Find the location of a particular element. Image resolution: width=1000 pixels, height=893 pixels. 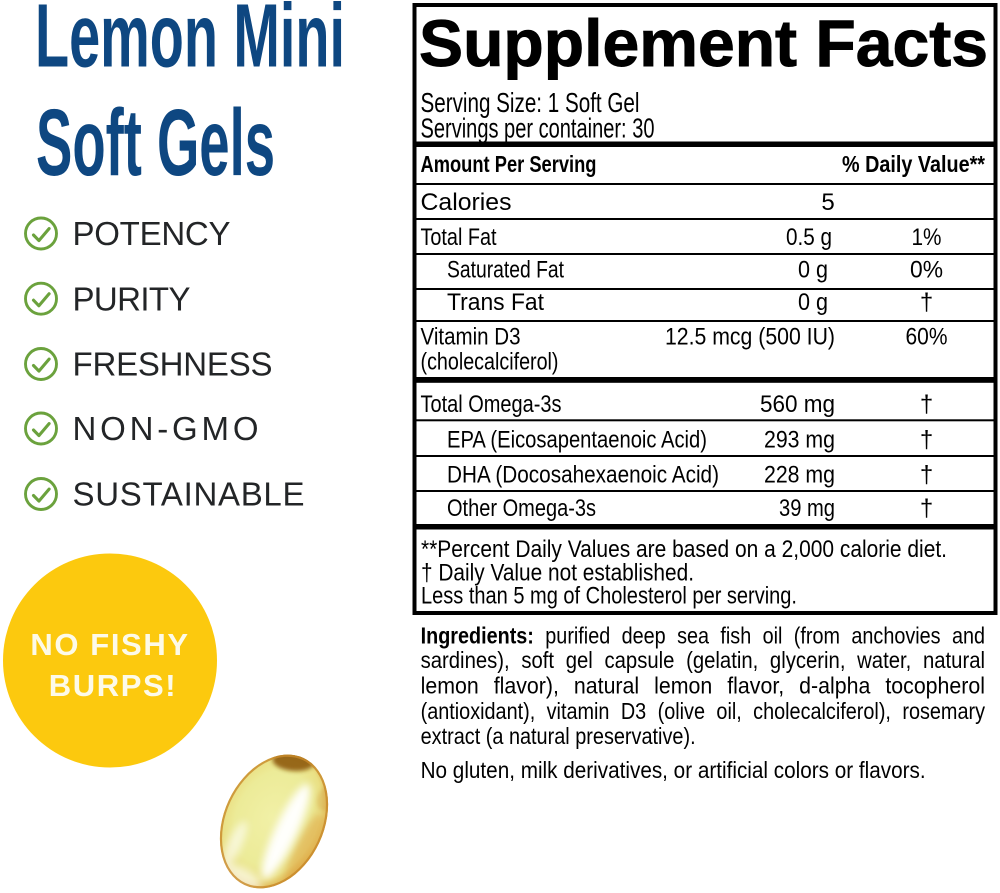

svg-text: Vitamin D3 is located at coordinates (471, 337).